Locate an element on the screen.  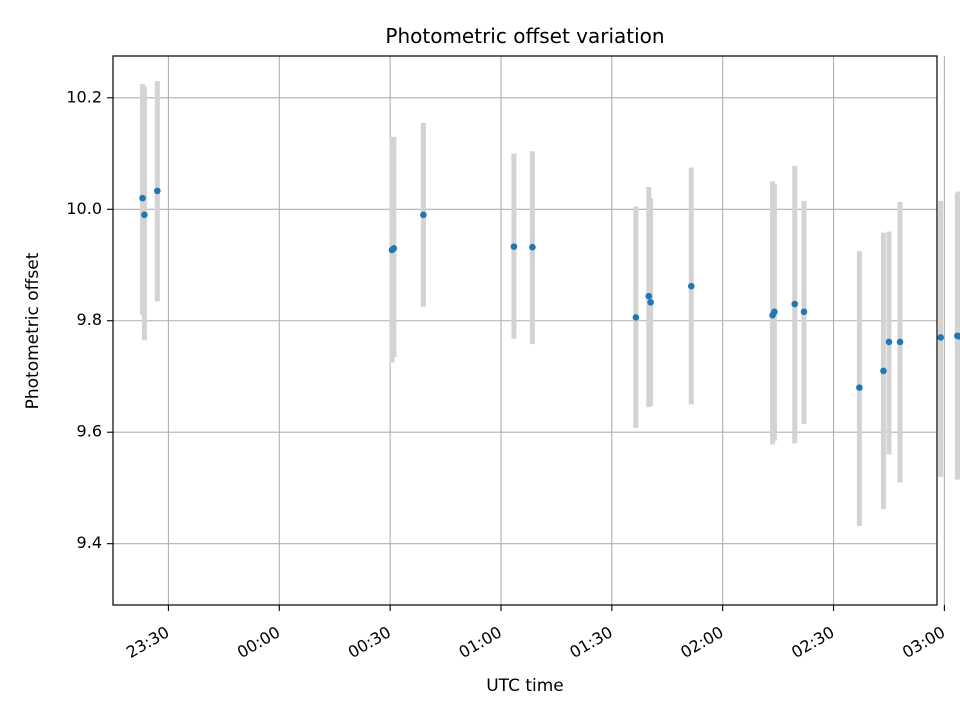
y-axis-title: Photometric offset is located at coordinates (33, 330).